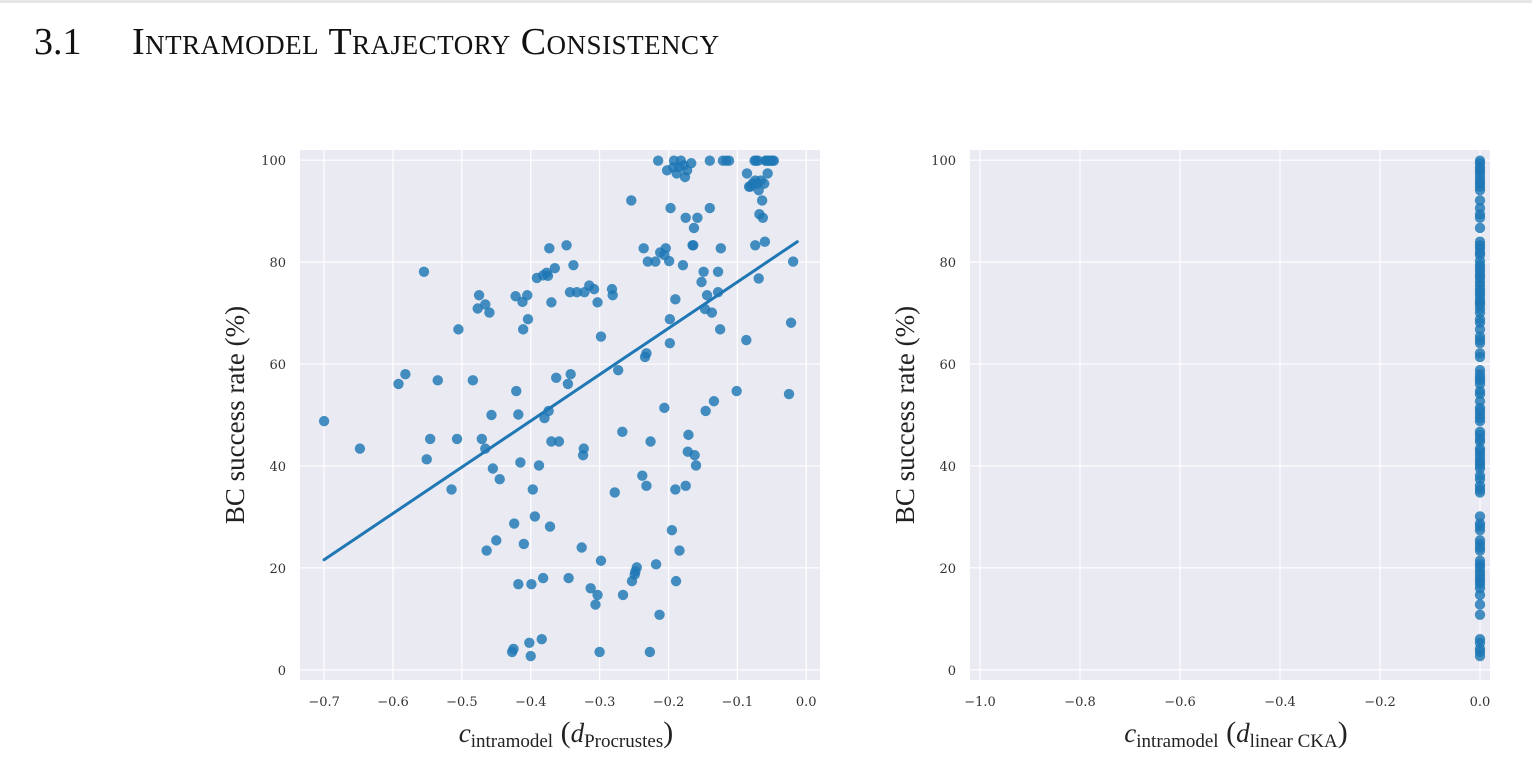  Describe the element at coordinates (277, 467) in the screenshot. I see `y-tick-label: 40` at that location.